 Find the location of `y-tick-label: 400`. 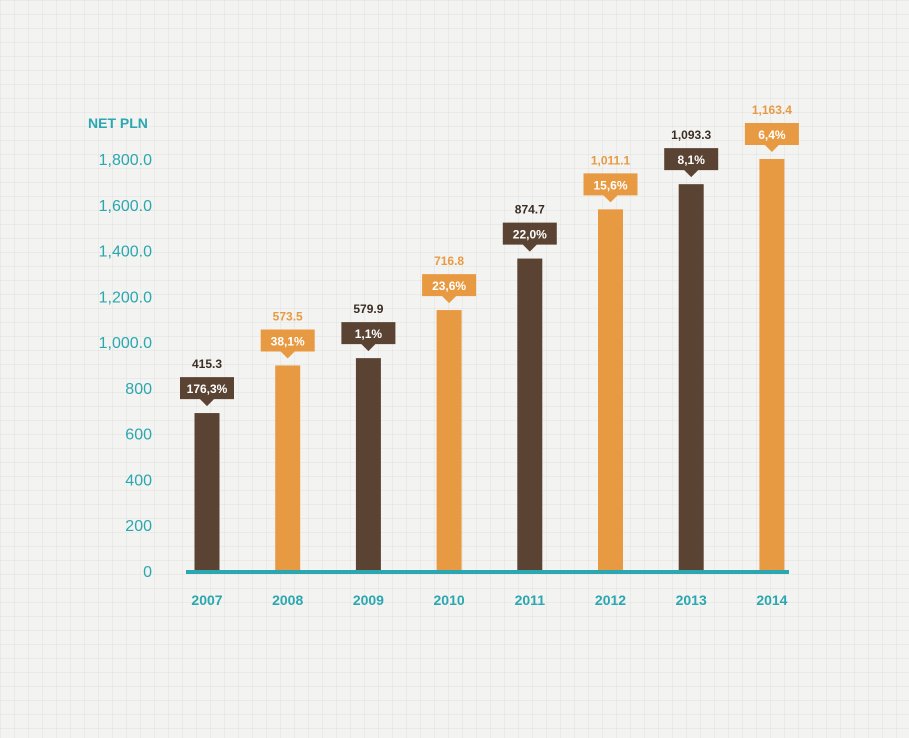

y-tick-label: 400 is located at coordinates (138, 480).